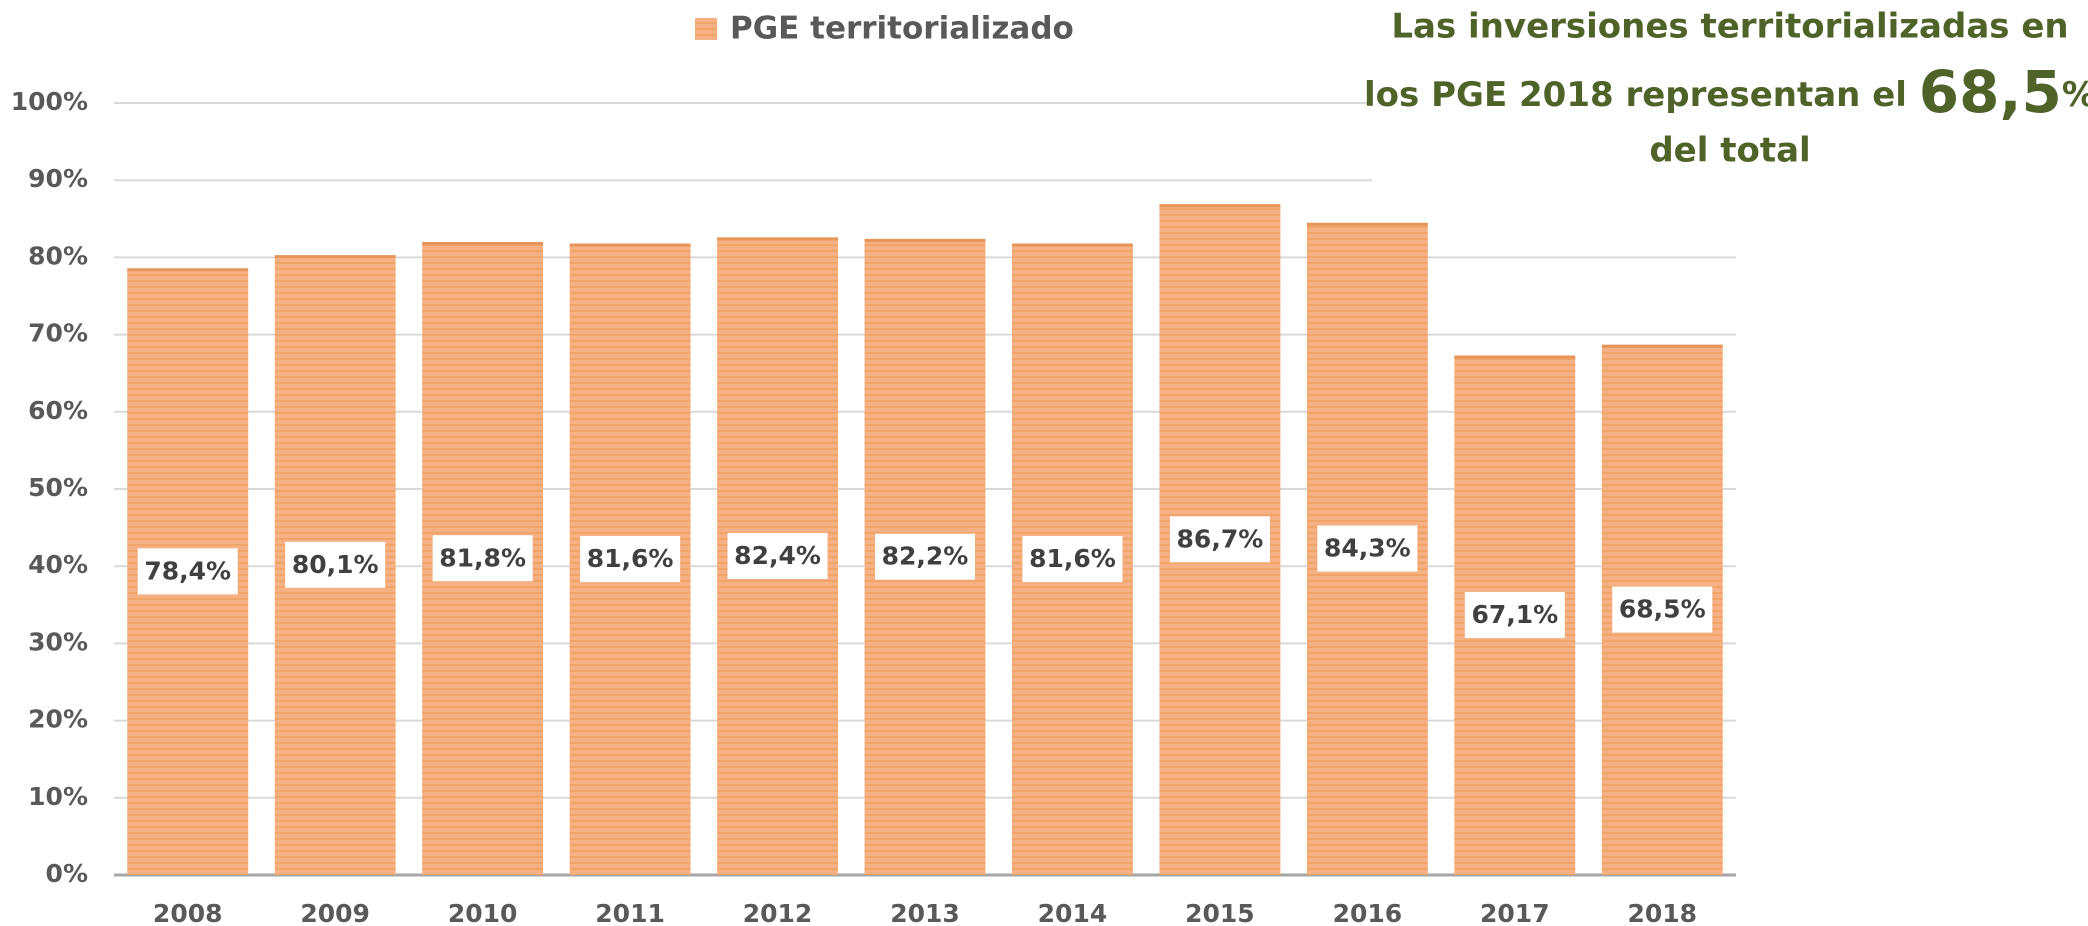  I want to click on y-tick-label: 80%, so click(58, 255).